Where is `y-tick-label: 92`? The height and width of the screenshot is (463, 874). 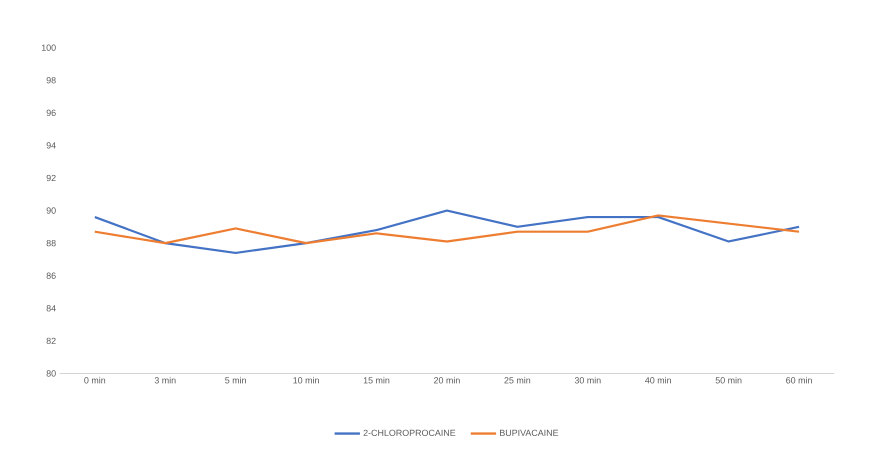
y-tick-label: 92 is located at coordinates (51, 178).